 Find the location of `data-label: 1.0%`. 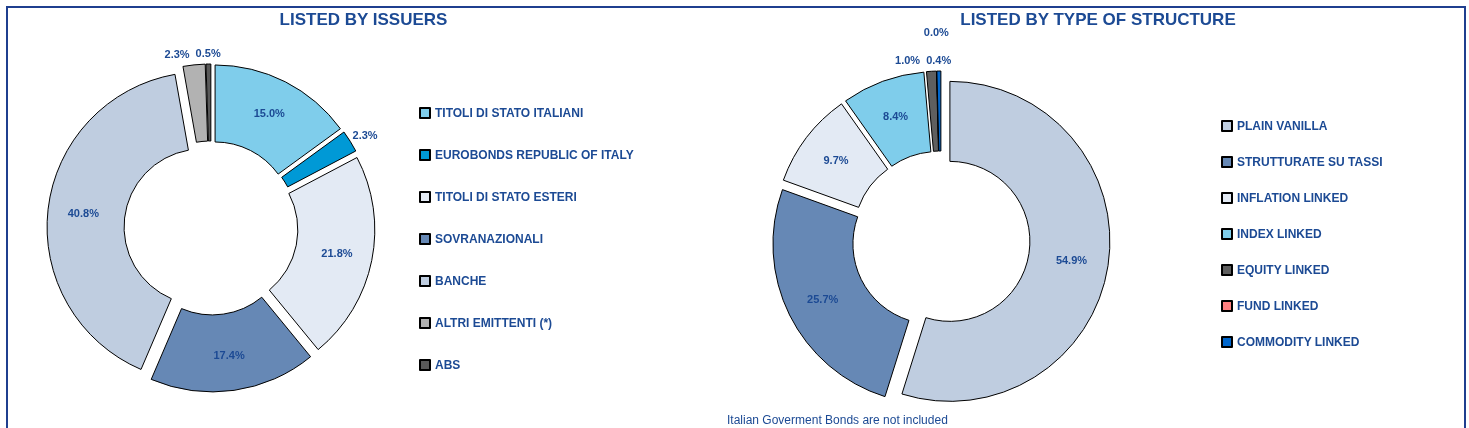

data-label: 1.0% is located at coordinates (908, 60).